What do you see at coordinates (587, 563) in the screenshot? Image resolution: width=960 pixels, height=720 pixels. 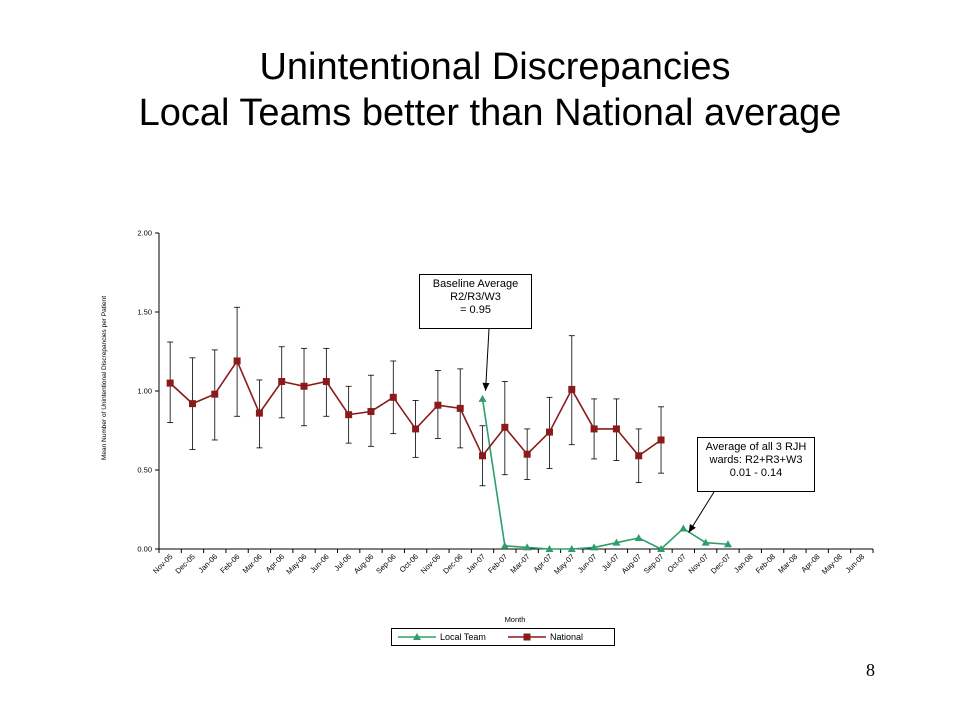 I see `x-tick-label: Jun-07` at bounding box center [587, 563].